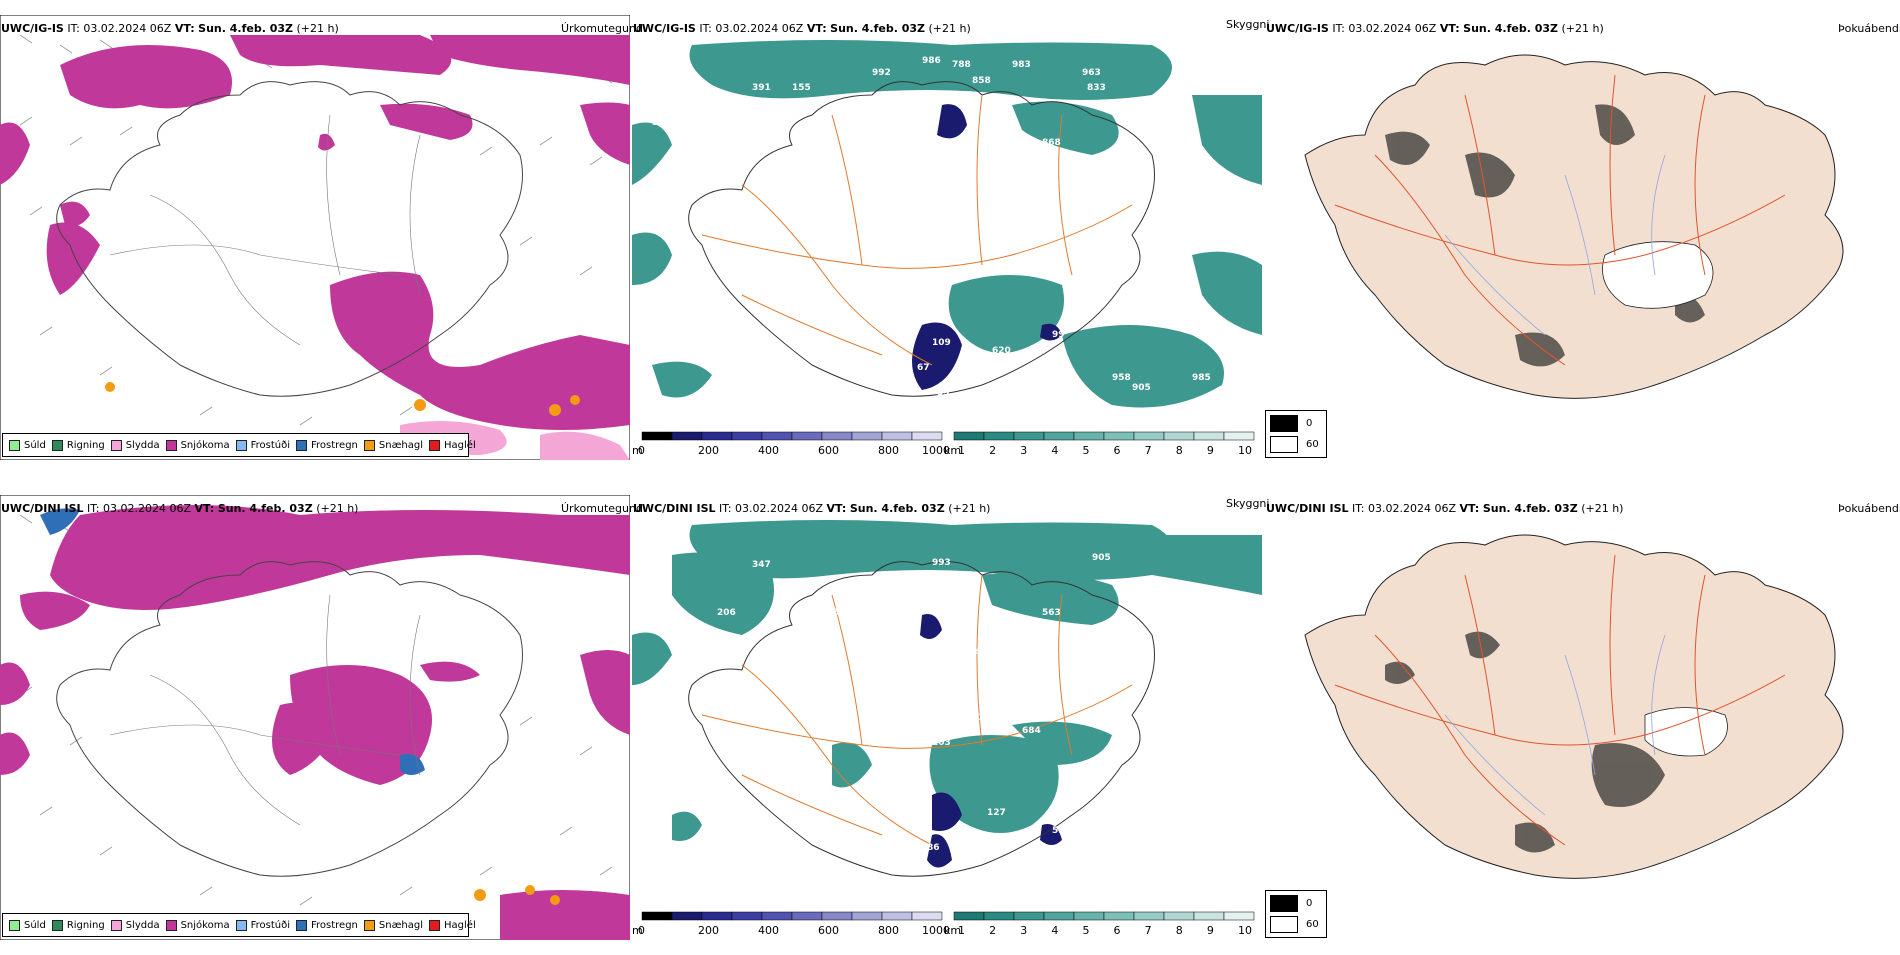 This screenshot has width=1900, height=955. What do you see at coordinates (1248, 503) in the screenshot?
I see `visibility-variable-bottom: Skyggni` at bounding box center [1248, 503].